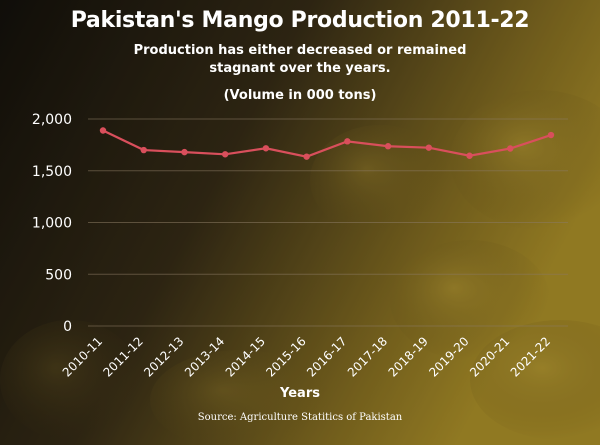  I want to click on unit-note: (Volume in 000 tons), so click(300, 95).